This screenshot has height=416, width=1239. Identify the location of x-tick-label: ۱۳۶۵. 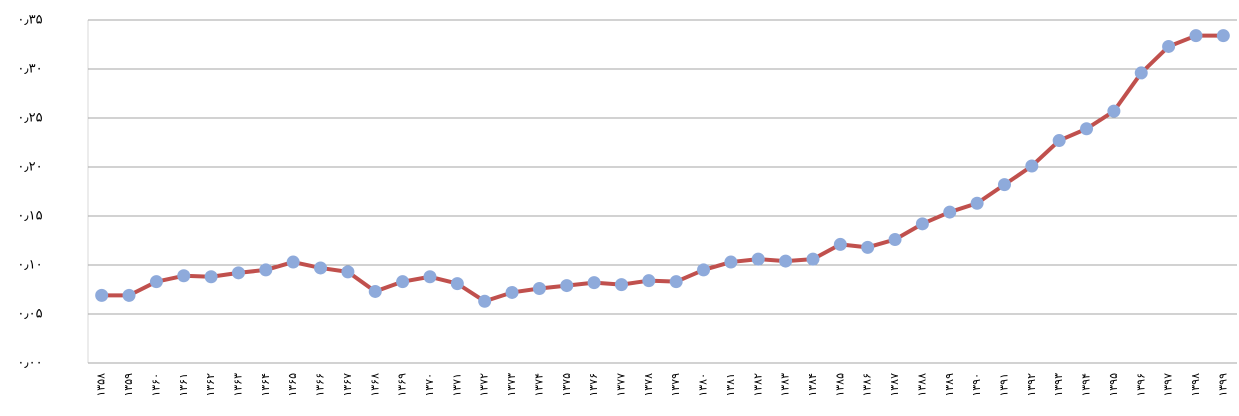
(292, 385).